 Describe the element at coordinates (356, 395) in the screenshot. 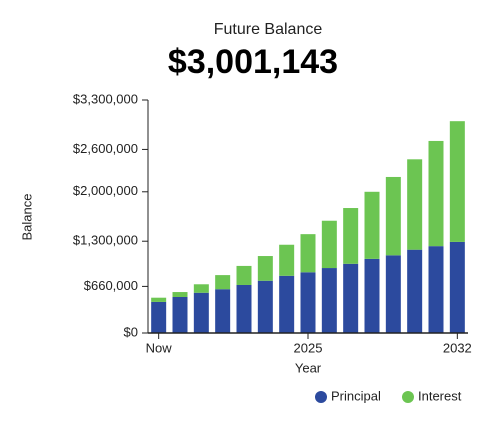

I see `legend-label: Principal` at that location.